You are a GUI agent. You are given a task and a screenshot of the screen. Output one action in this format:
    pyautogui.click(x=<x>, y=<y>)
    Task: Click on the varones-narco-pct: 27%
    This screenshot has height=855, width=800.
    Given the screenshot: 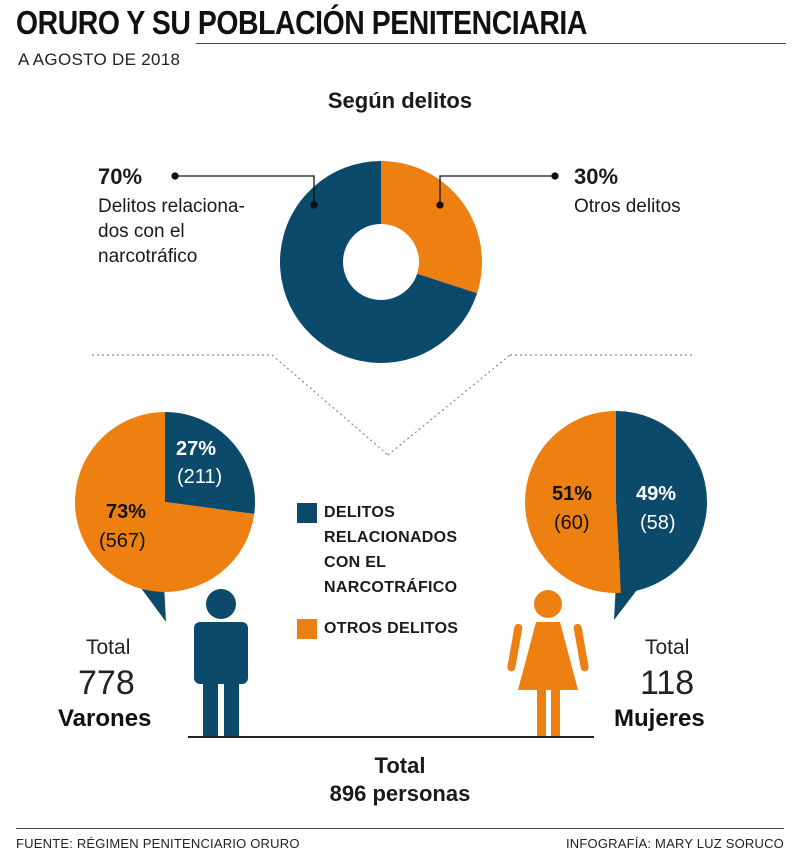 What is the action you would take?
    pyautogui.click(x=196, y=449)
    